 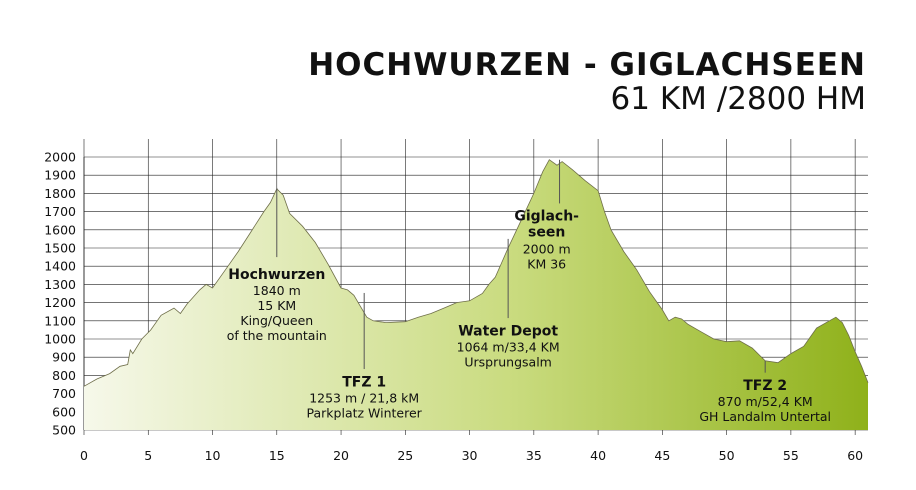 What do you see at coordinates (470, 455) in the screenshot?
I see `x-tick-label: 30` at bounding box center [470, 455].